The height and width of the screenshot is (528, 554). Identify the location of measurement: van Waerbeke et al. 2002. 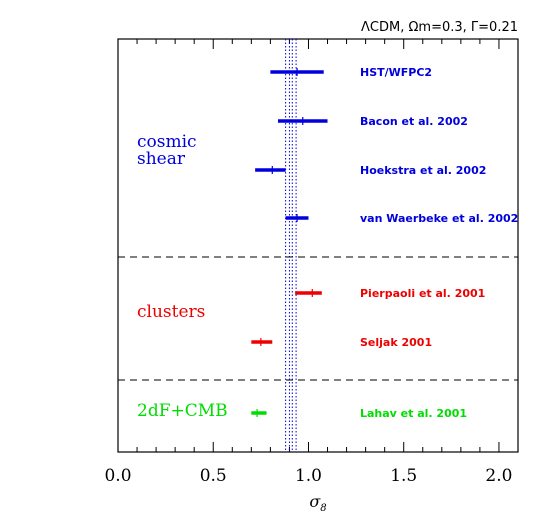
(401, 218).